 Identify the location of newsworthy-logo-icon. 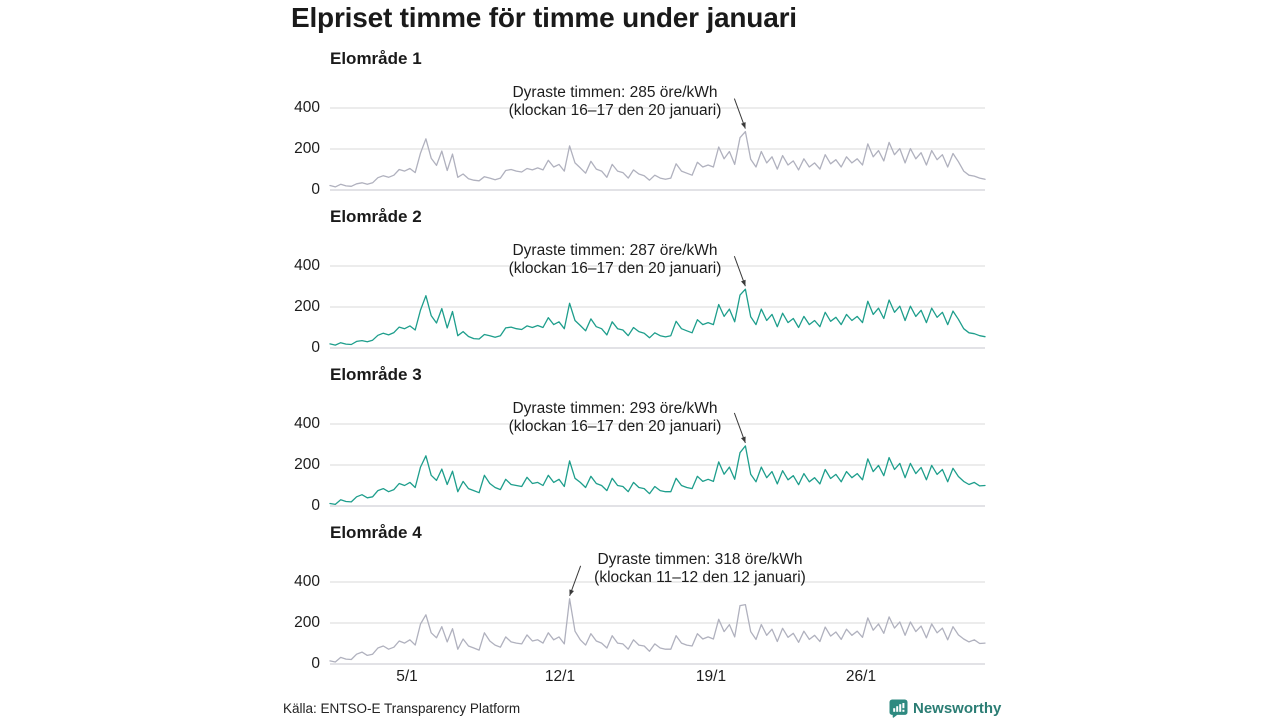
(898, 708).